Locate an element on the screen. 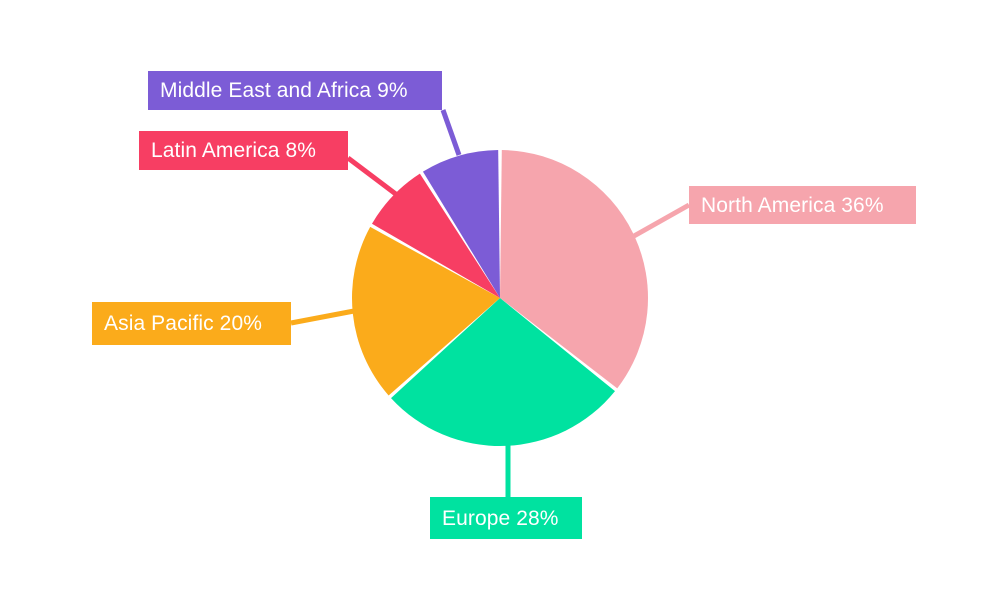 This screenshot has height=600, width=1000. leader-line-latin-america is located at coordinates (374, 178).